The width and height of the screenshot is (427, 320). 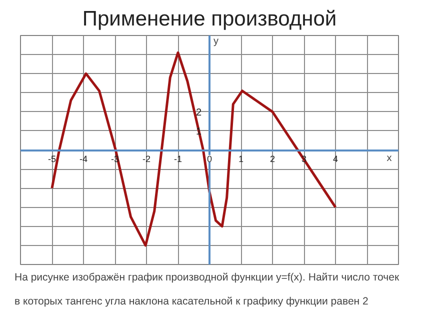 I want to click on x-tick-label: 4, so click(x=335, y=159).